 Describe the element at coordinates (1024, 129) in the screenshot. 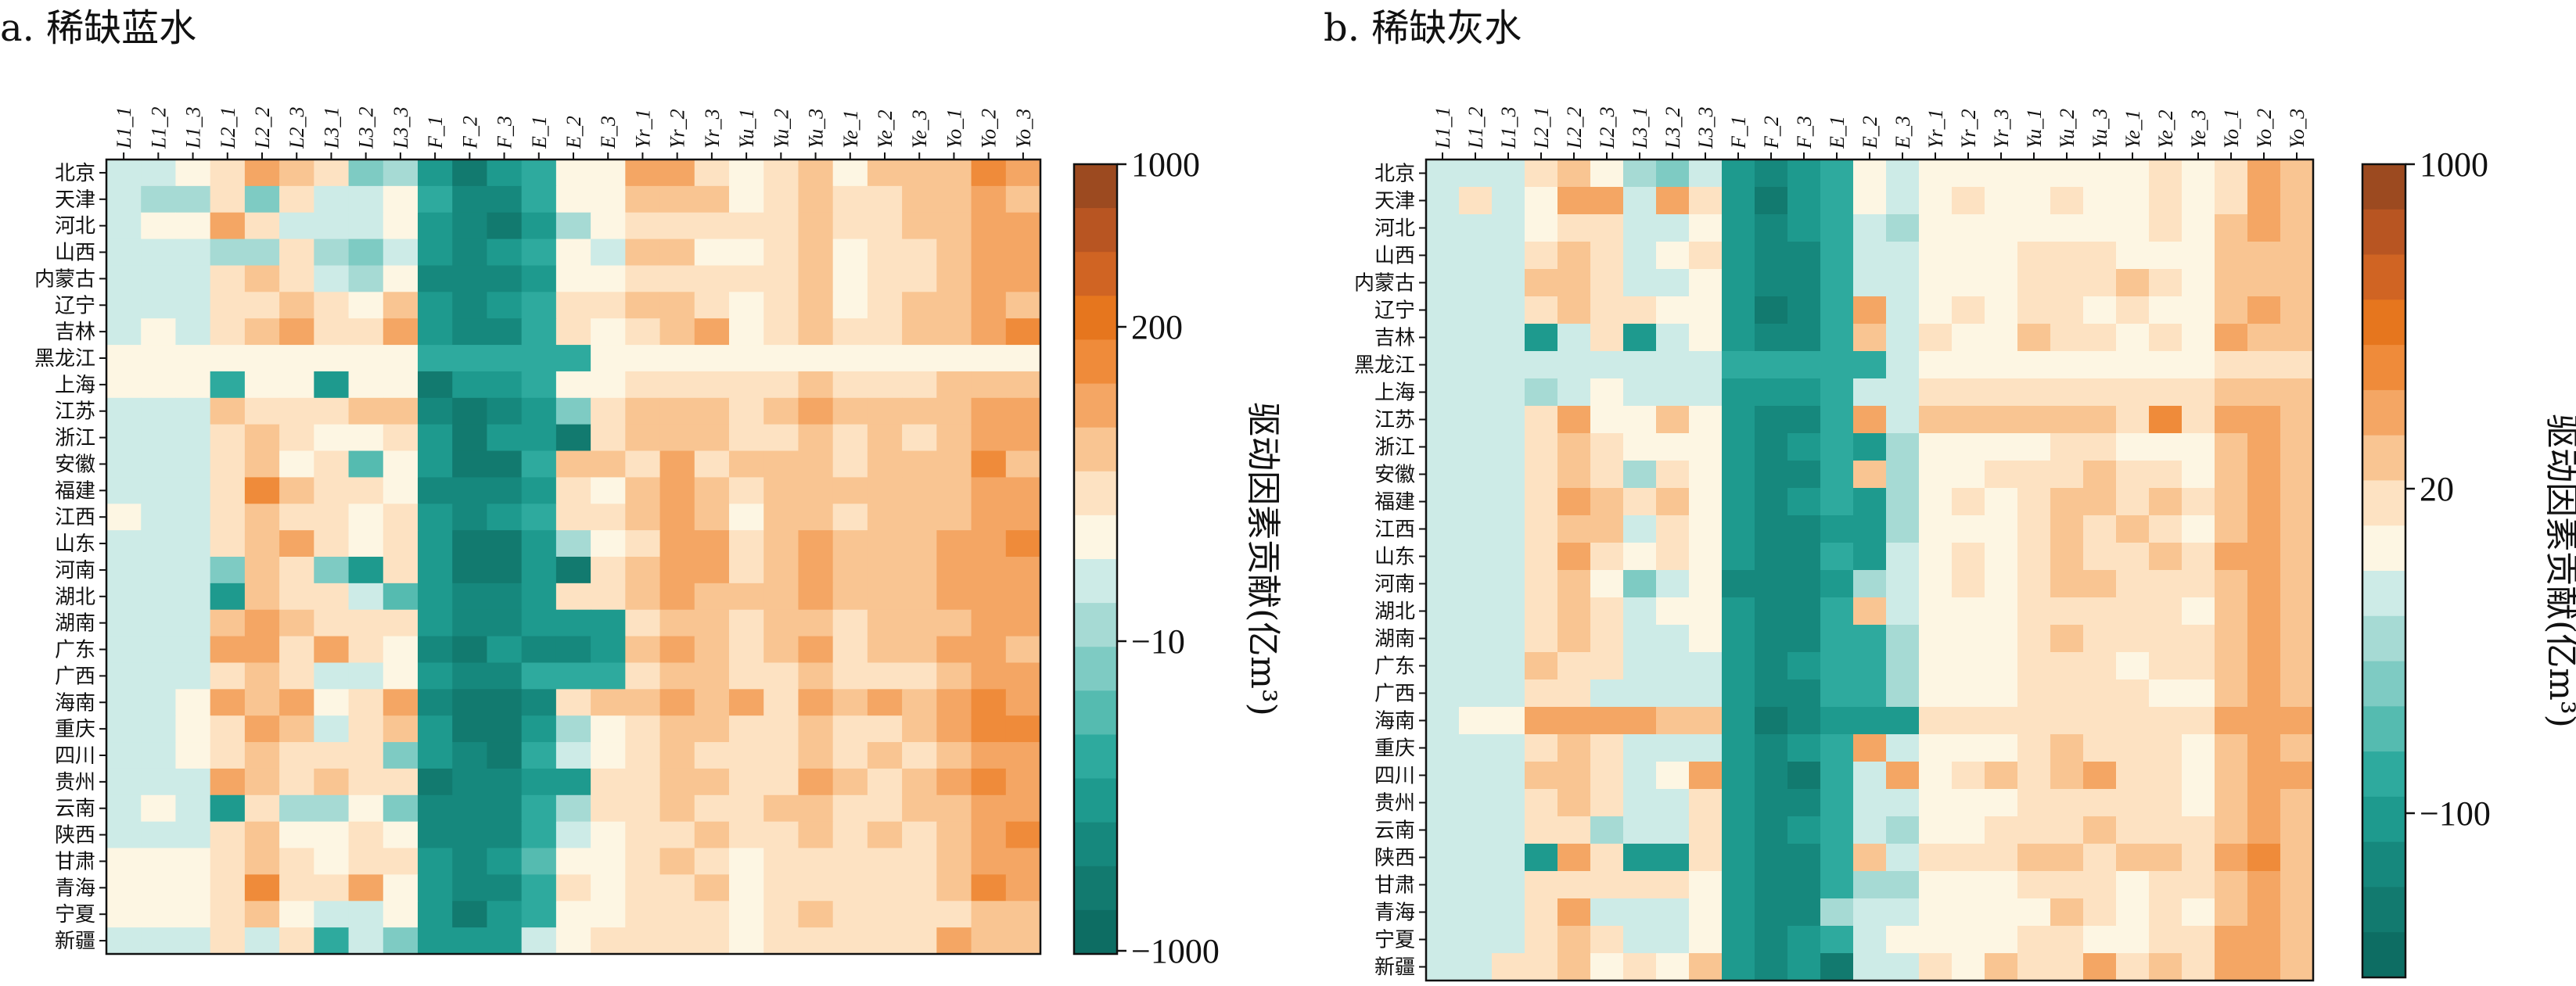

I see `column-label: Yo_3` at that location.